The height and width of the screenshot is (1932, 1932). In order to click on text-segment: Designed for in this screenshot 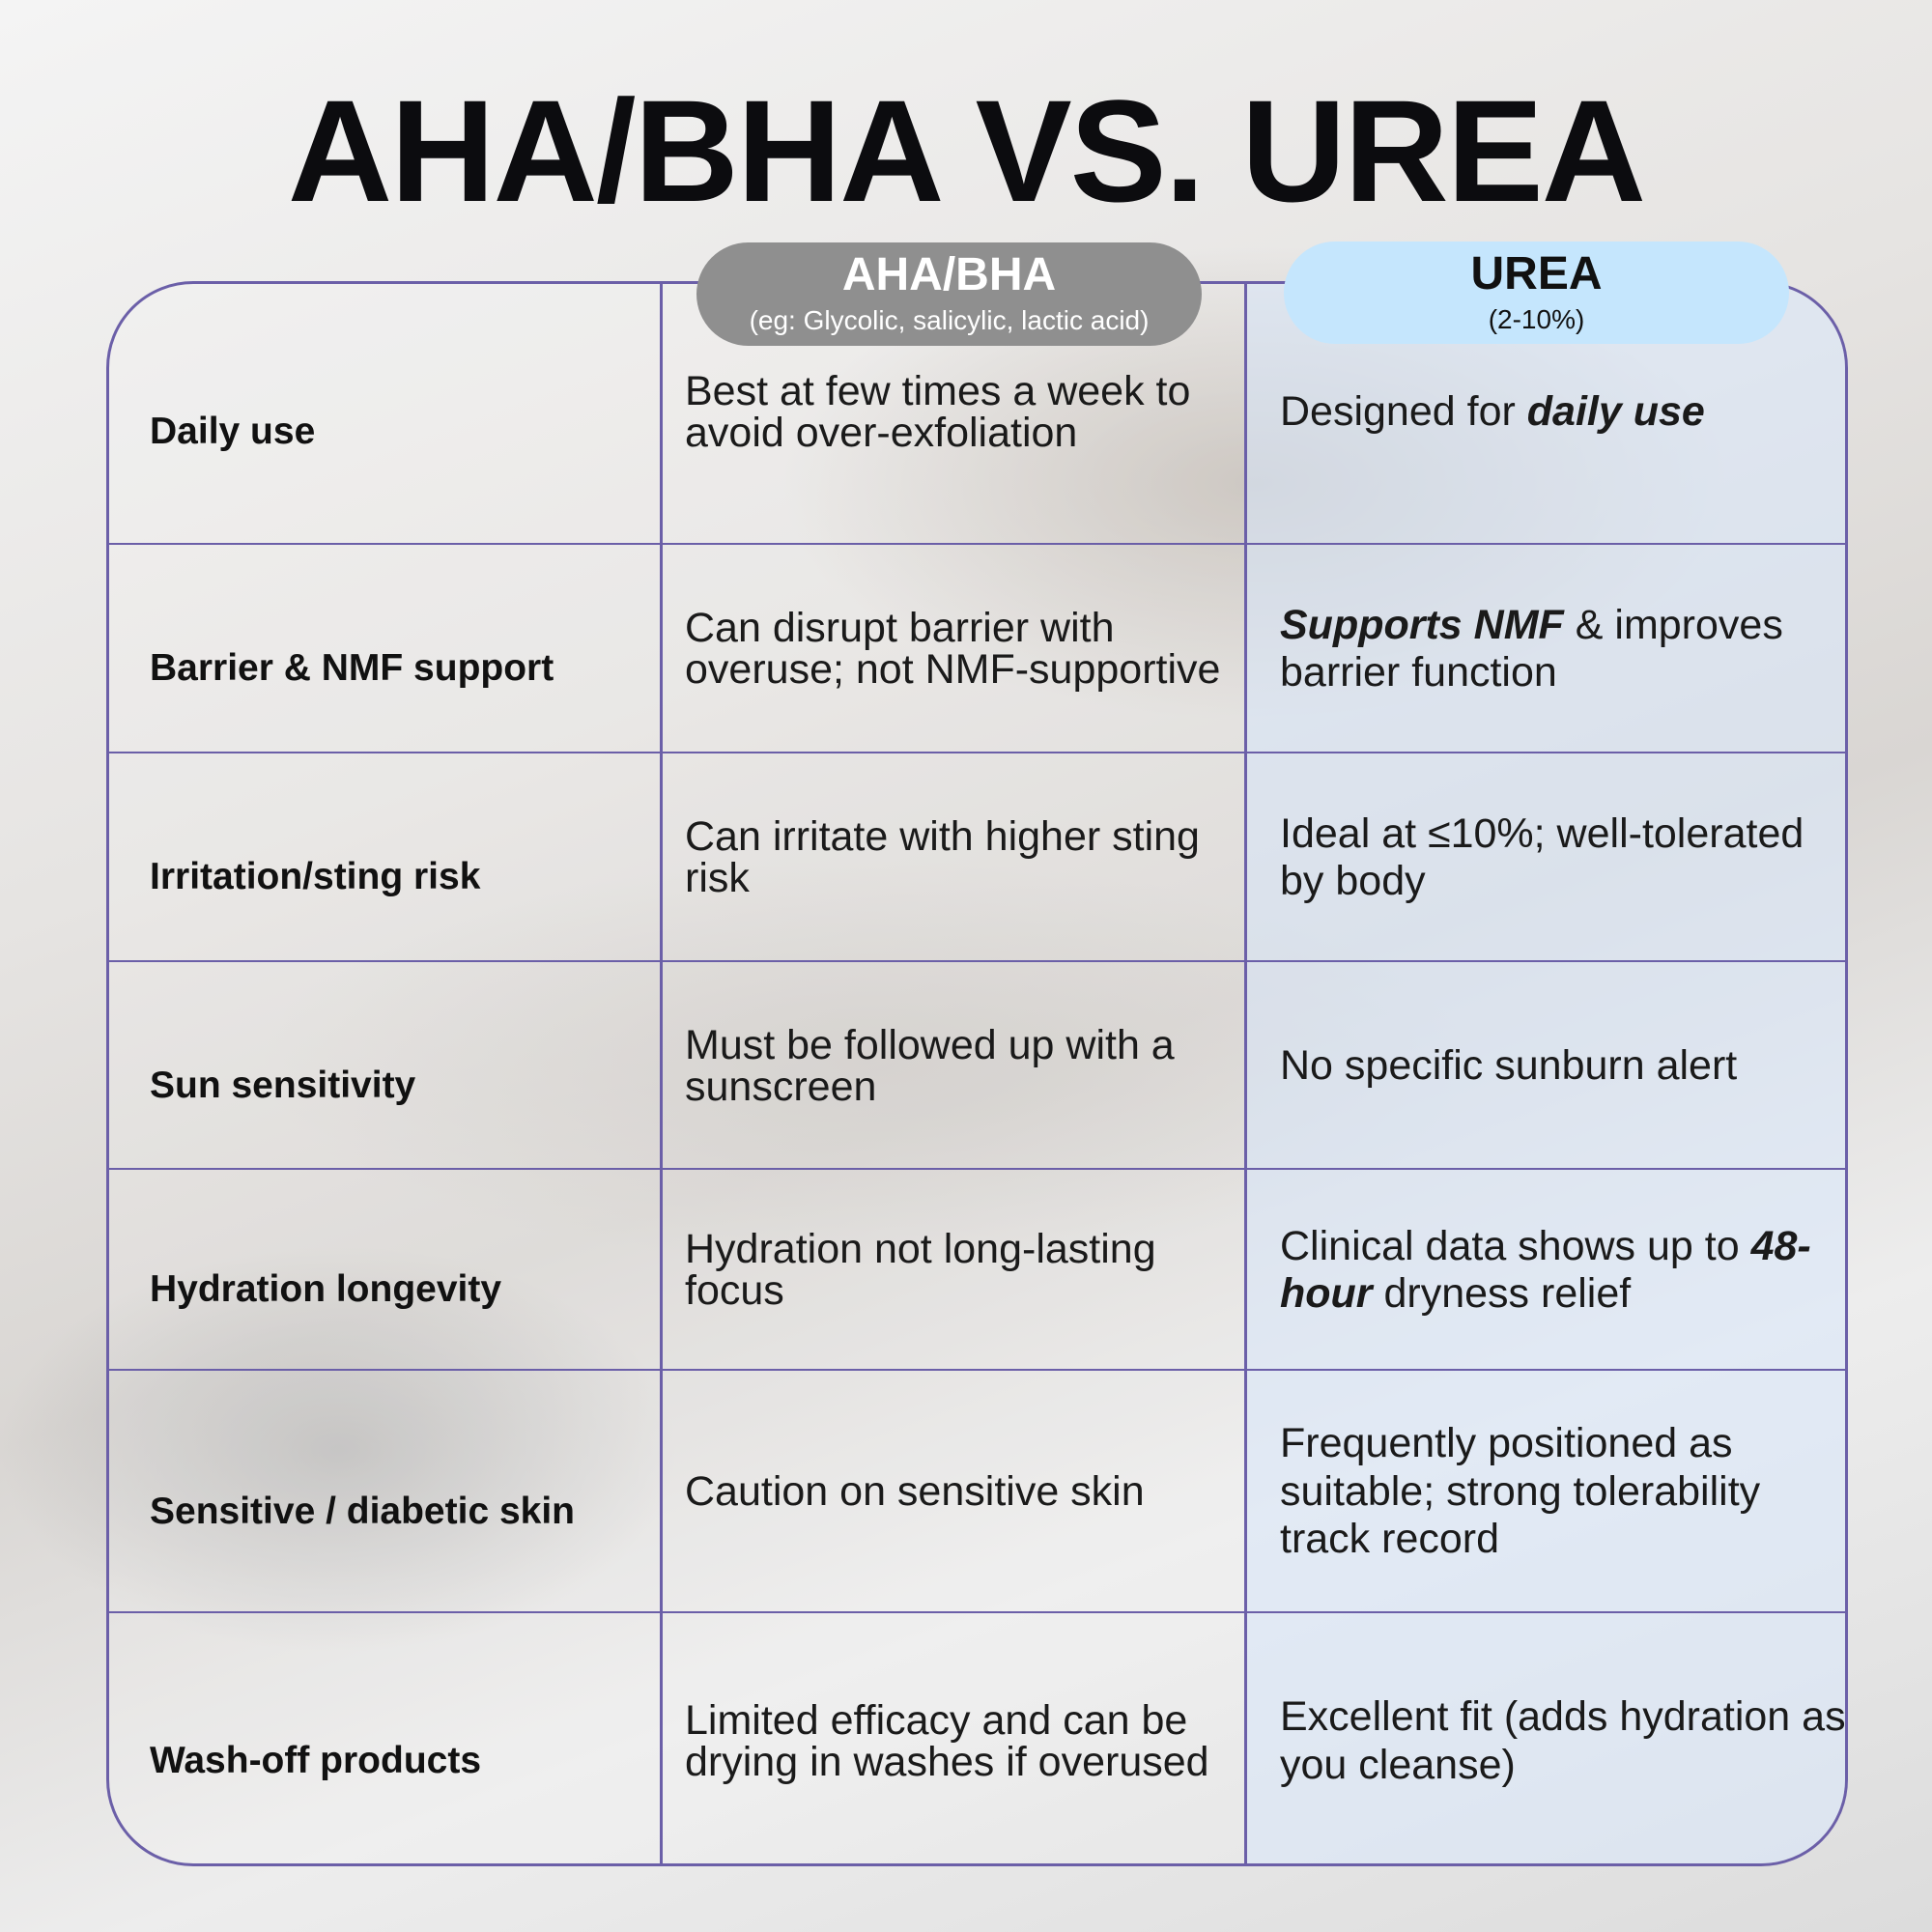, I will do `click(1403, 412)`.